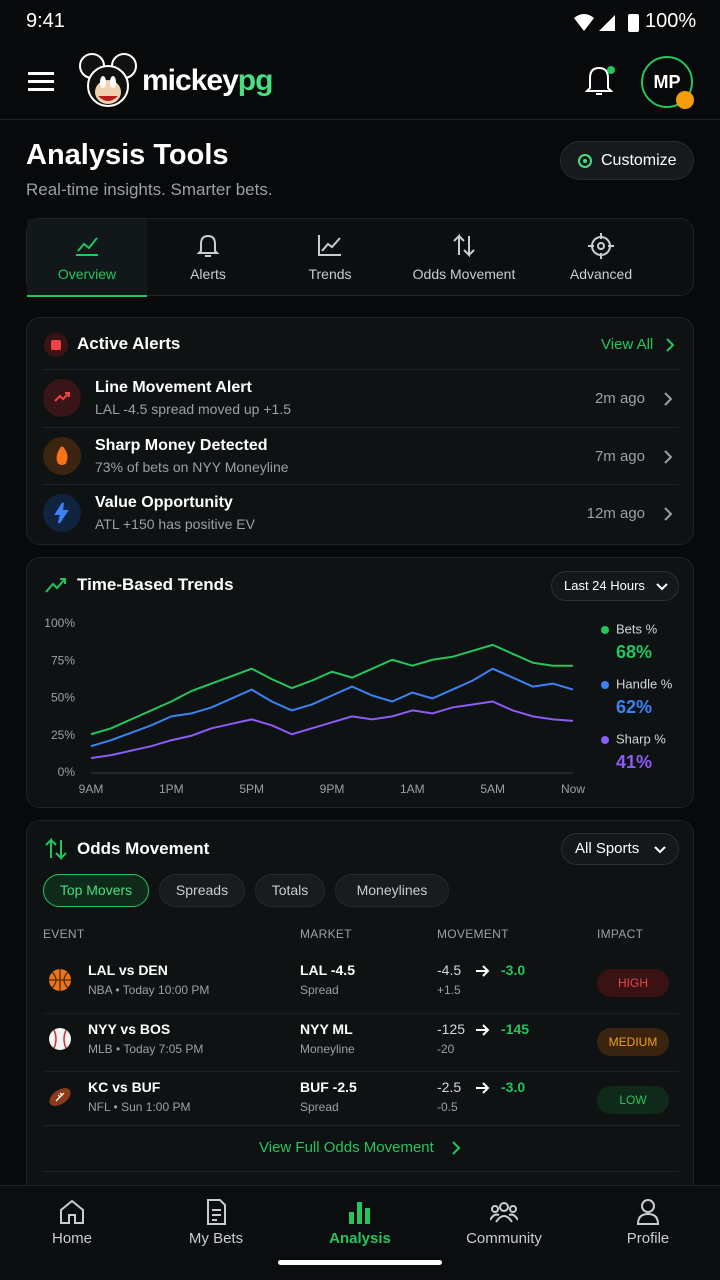  What do you see at coordinates (641, 738) in the screenshot?
I see `legend-name: Sharp %` at bounding box center [641, 738].